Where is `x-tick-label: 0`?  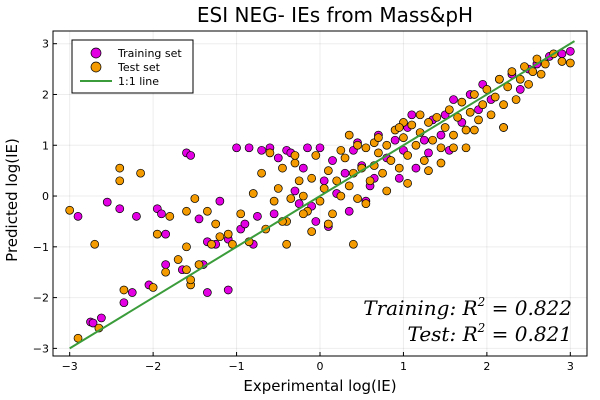 x-tick-label: 0 is located at coordinates (320, 366).